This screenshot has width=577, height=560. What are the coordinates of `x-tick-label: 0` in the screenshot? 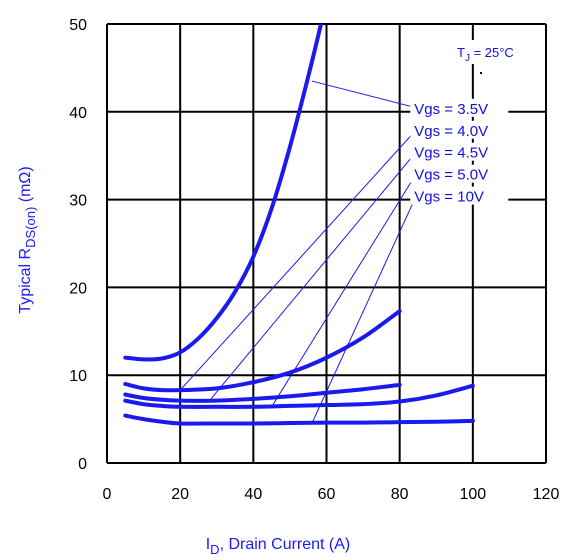 It's located at (107, 494).